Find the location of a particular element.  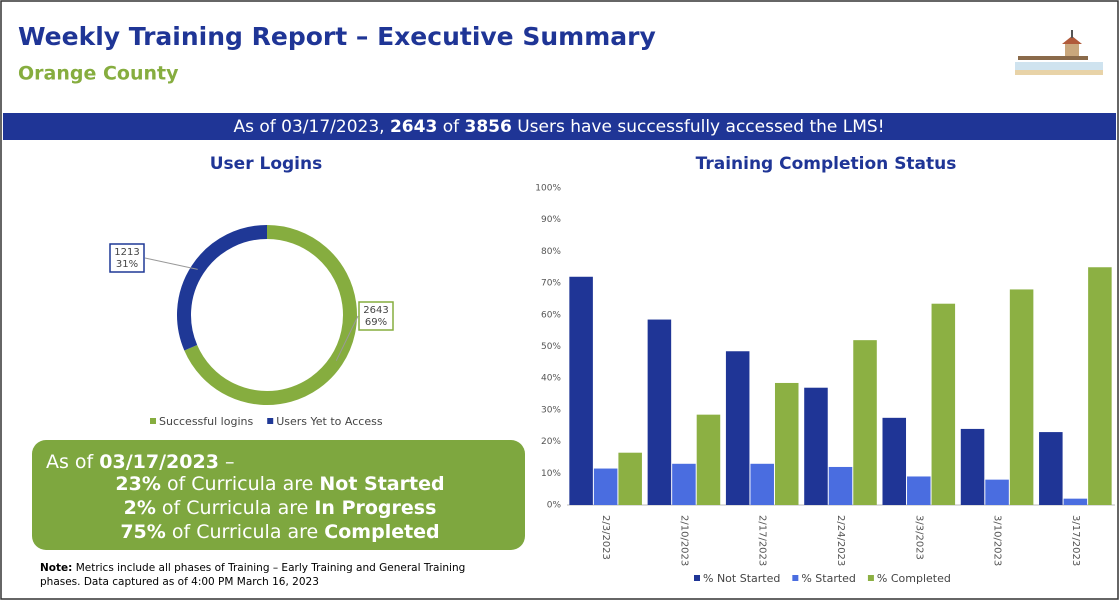

summary-line: 75% of Curricula are Completed is located at coordinates (279, 532).